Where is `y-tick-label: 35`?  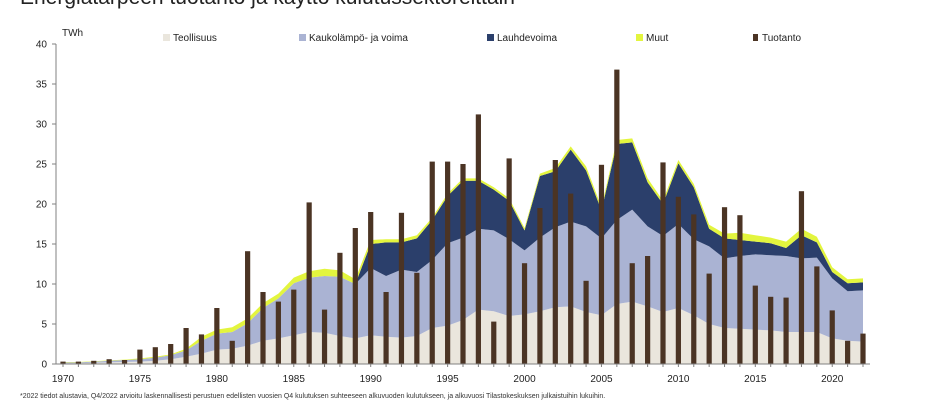 y-tick-label: 35 is located at coordinates (42, 85).